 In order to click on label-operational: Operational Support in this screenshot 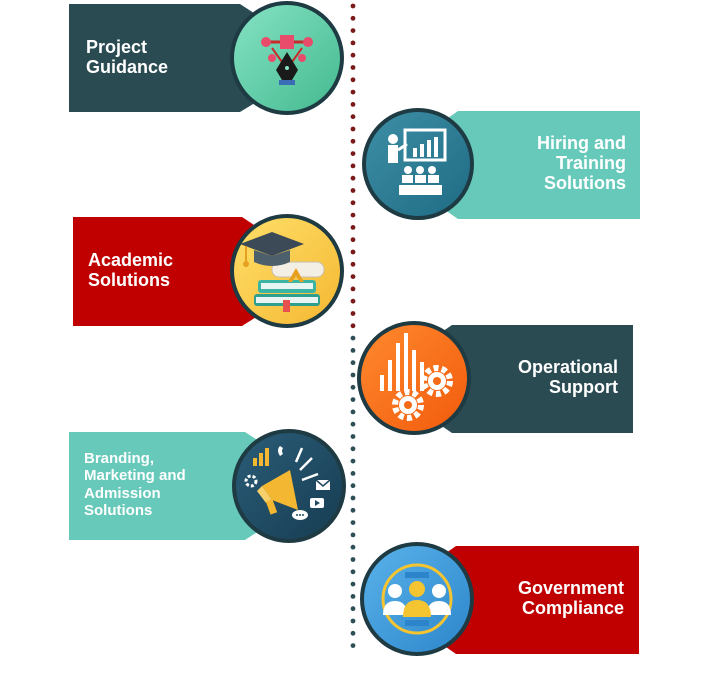, I will do `click(540, 377)`.